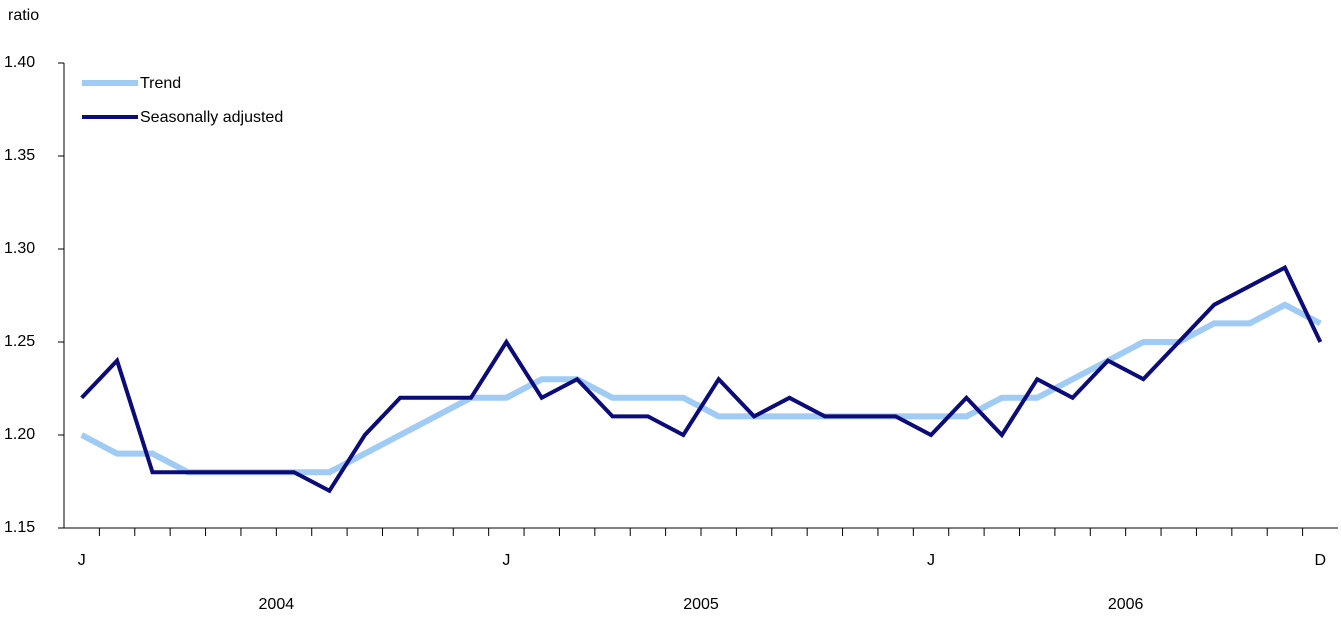 Image resolution: width=1341 pixels, height=620 pixels. I want to click on y-tick-label: 1.40, so click(19, 62).